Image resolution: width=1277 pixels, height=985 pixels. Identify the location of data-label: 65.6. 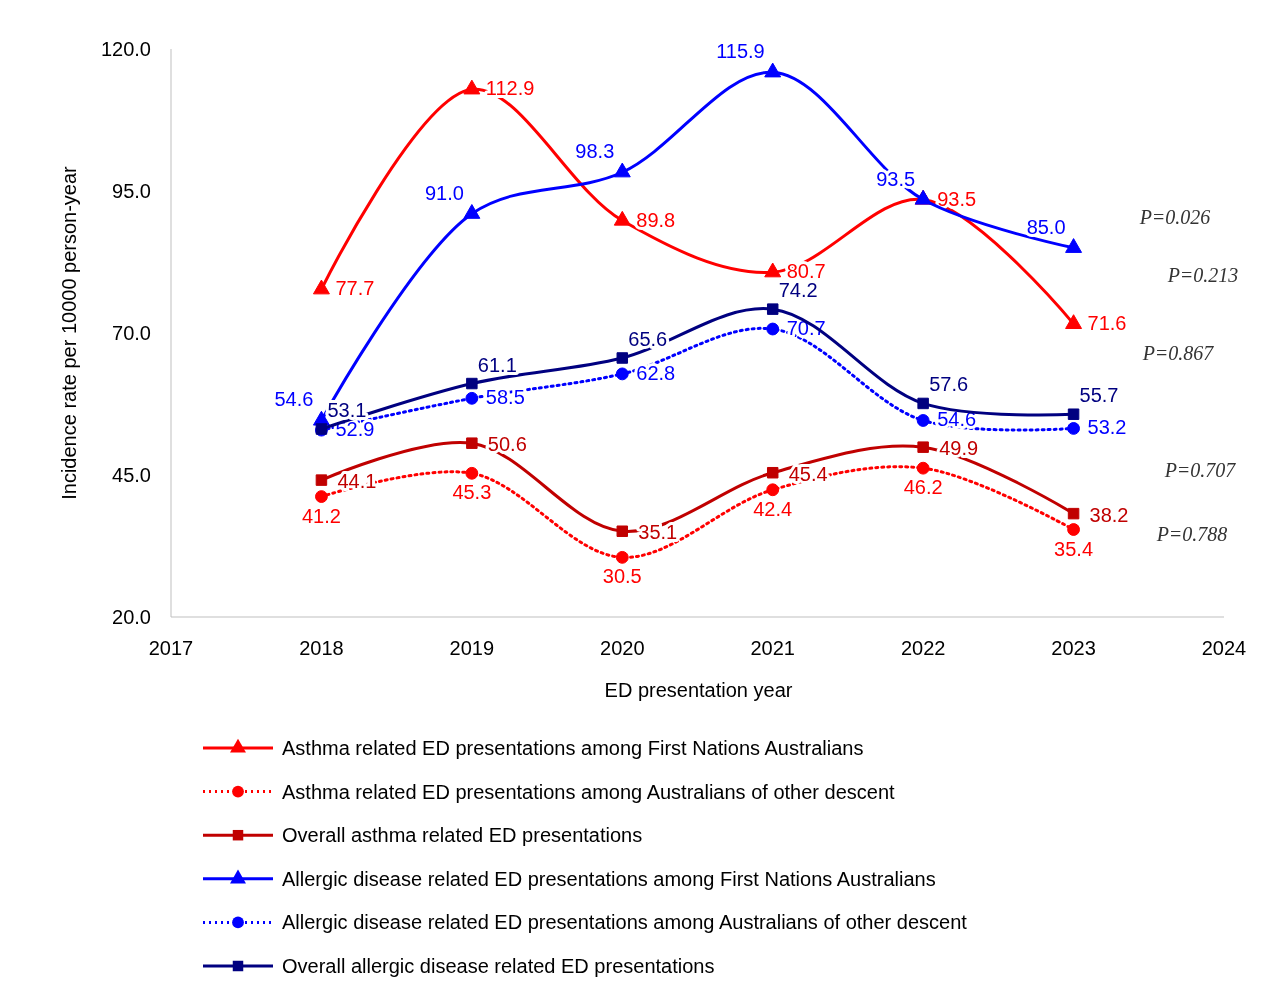
(648, 338).